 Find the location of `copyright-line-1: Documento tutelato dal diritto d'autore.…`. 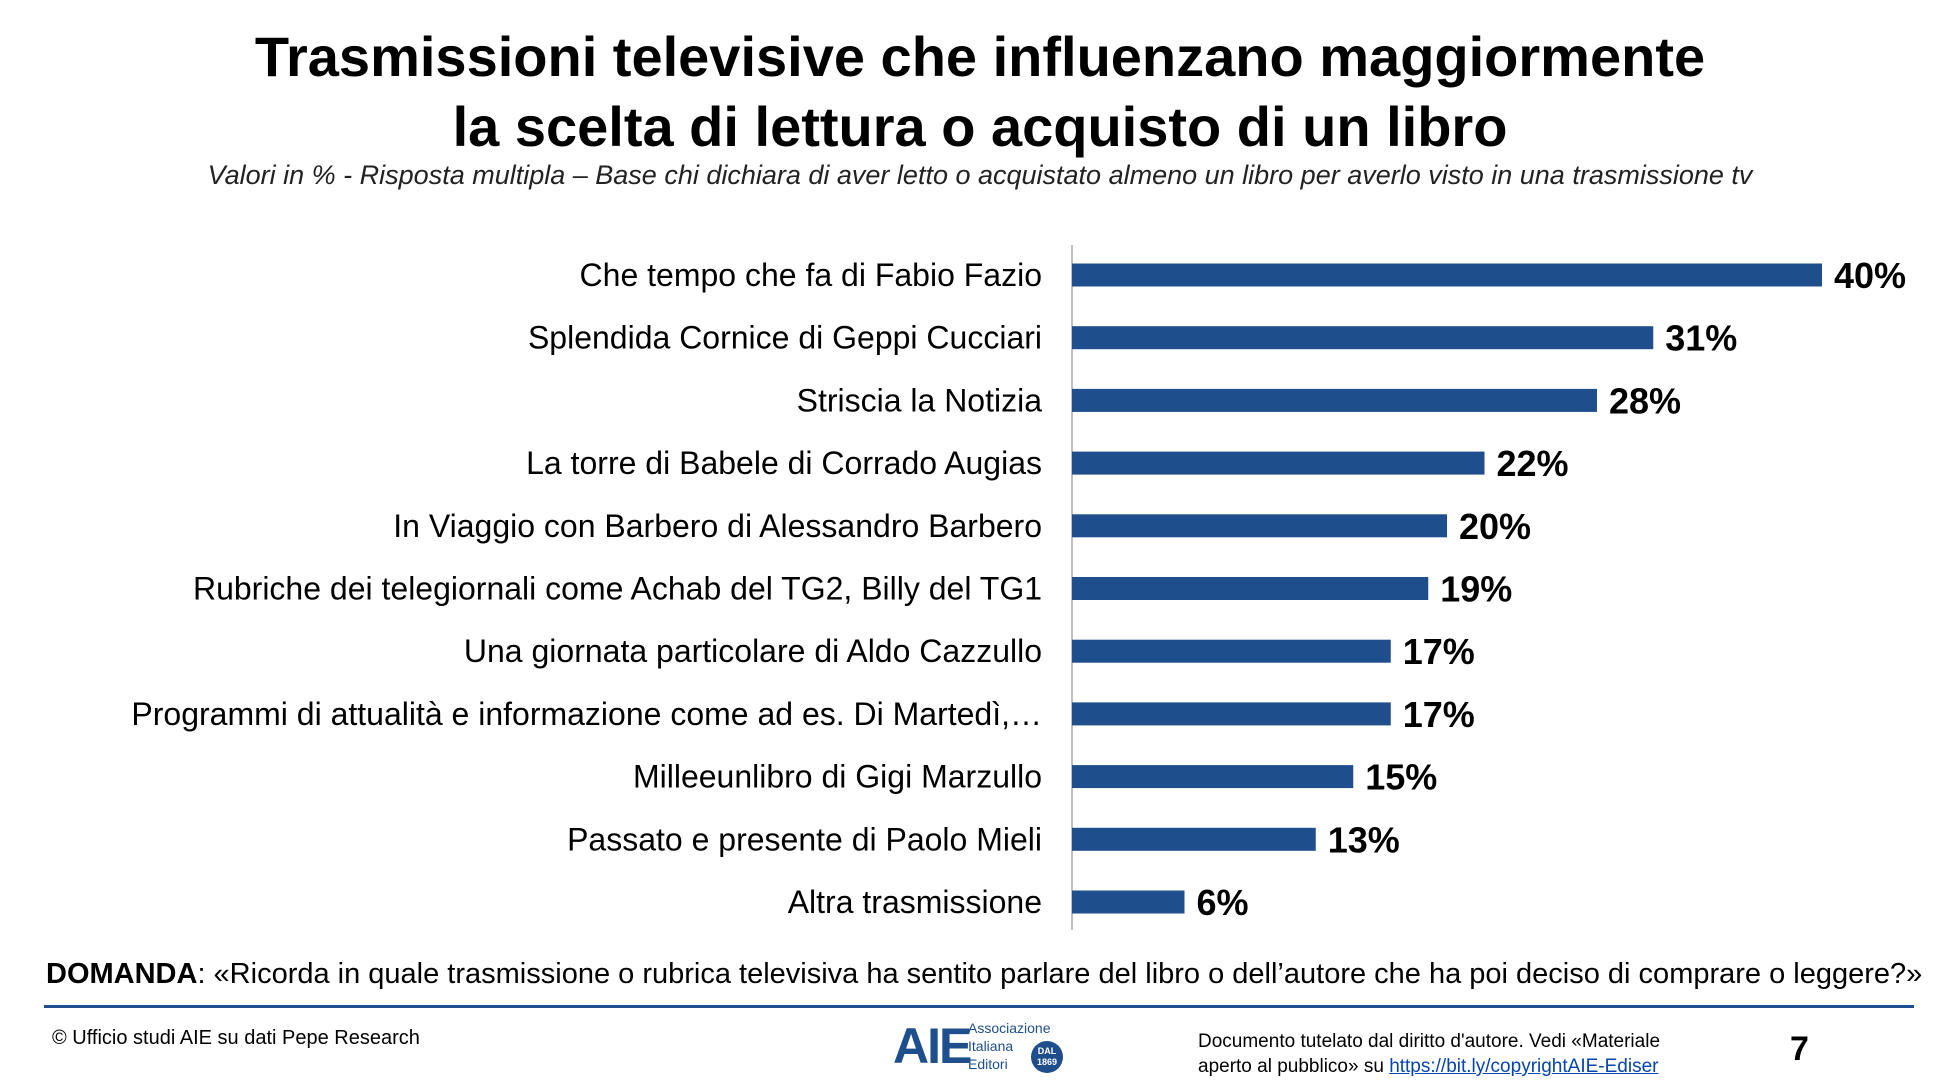

copyright-line-1: Documento tutelato dal diritto d'autore.… is located at coordinates (1429, 1041).